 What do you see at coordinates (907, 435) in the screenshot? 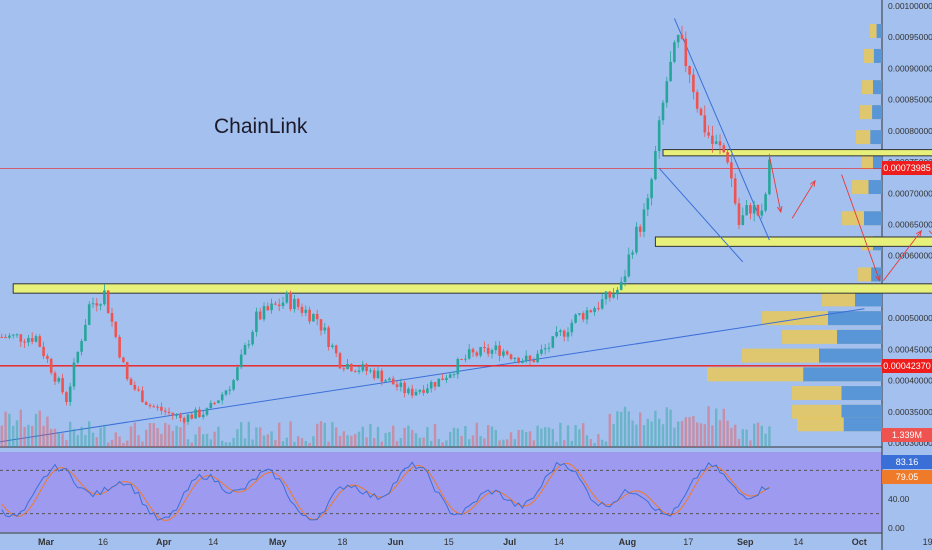
I see `volume-tag: 1.339M` at bounding box center [907, 435].